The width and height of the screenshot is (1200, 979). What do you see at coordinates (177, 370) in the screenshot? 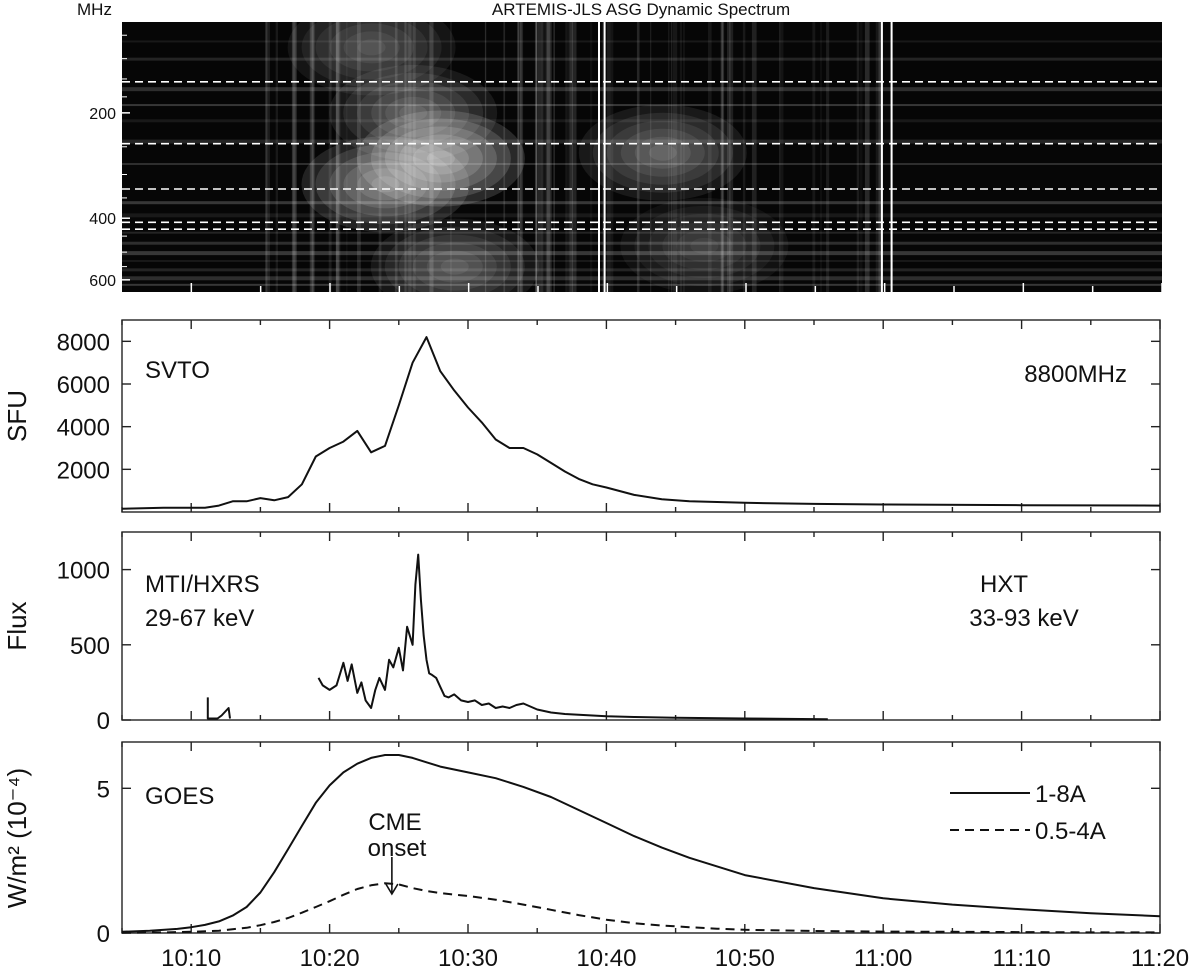
I see `svto-label: SVTO` at bounding box center [177, 370].